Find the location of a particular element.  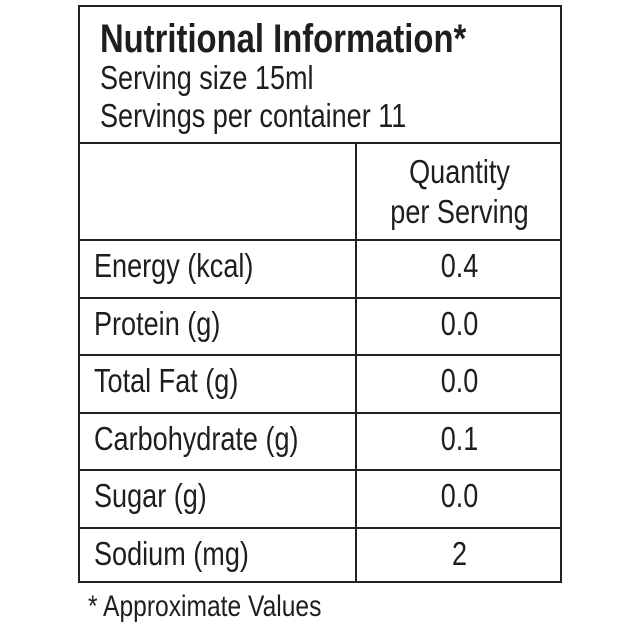

column-header: Quantity per Serving is located at coordinates (459, 192).